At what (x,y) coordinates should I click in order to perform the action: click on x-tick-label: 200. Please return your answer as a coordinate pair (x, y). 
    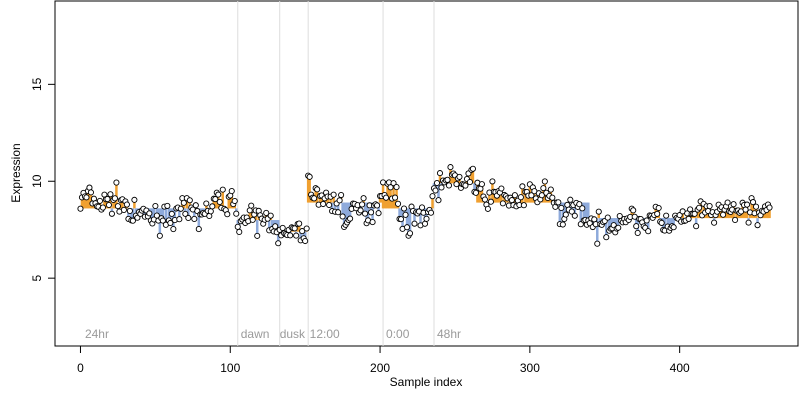
    Looking at the image, I should click on (380, 368).